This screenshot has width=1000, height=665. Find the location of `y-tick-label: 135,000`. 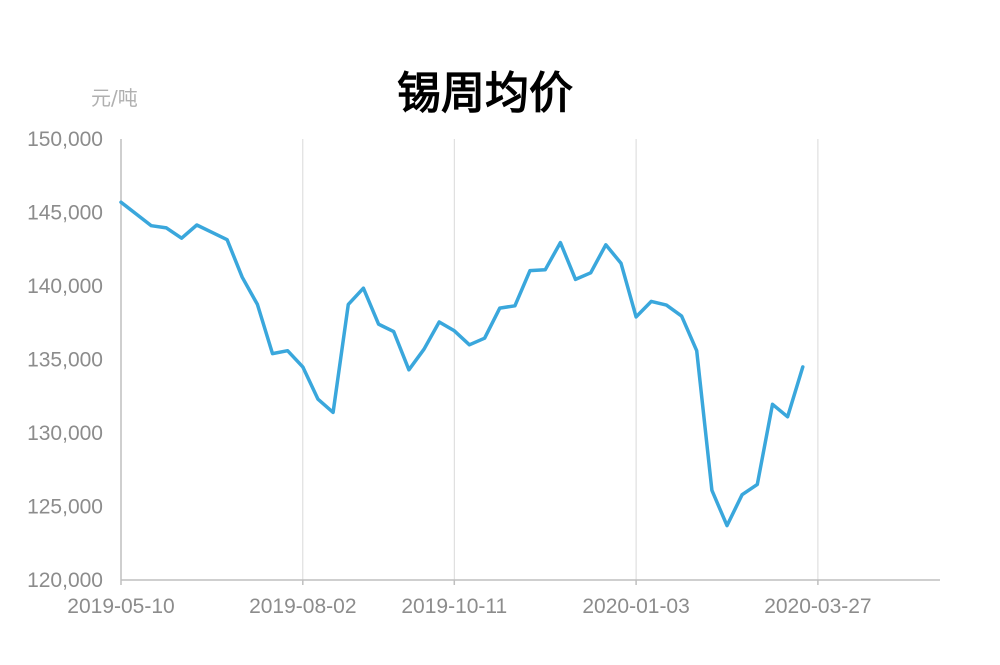

y-tick-label: 135,000 is located at coordinates (65, 360).